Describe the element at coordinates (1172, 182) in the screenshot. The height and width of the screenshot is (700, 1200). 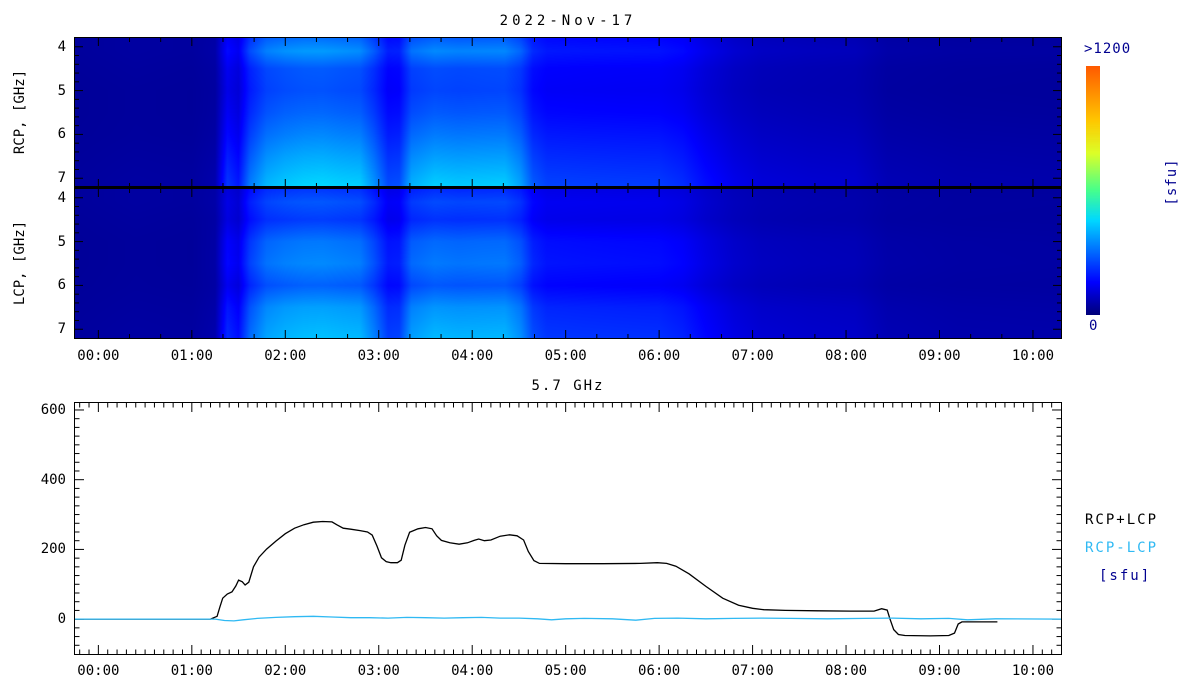
I see `colorbar-unit-label: [sfu]` at that location.